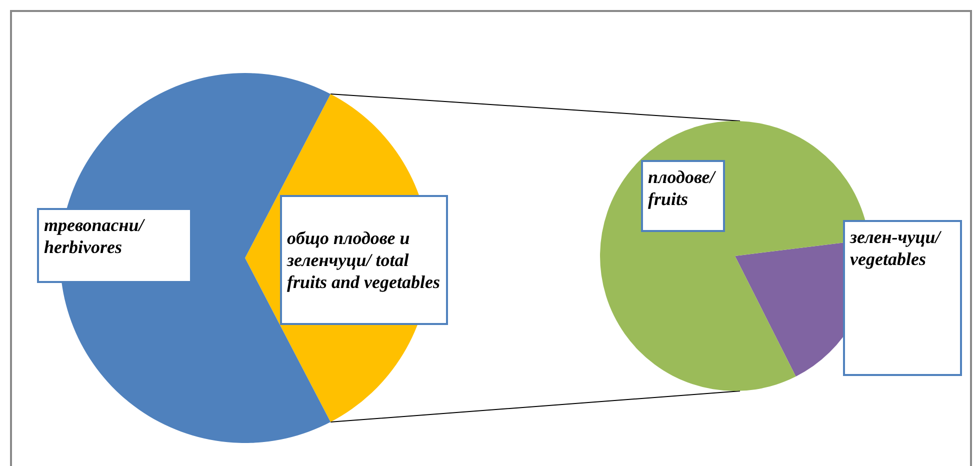 The image size is (974, 466). Describe the element at coordinates (681, 188) in the screenshot. I see `slice-label: плодове/ fruits` at that location.